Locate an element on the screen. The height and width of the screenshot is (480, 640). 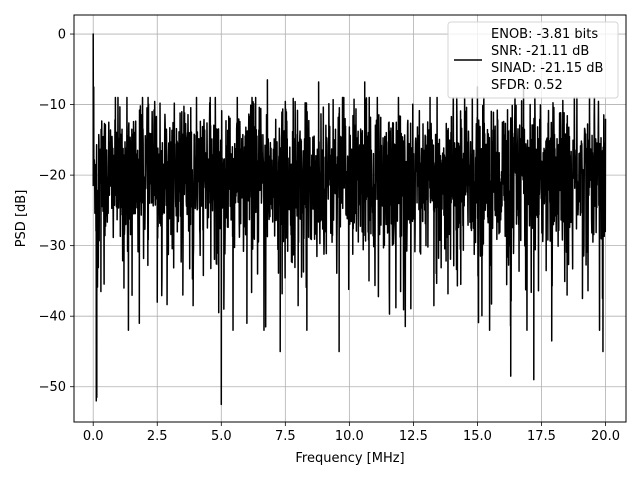
x-tick-label: 2.5 is located at coordinates (157, 436).